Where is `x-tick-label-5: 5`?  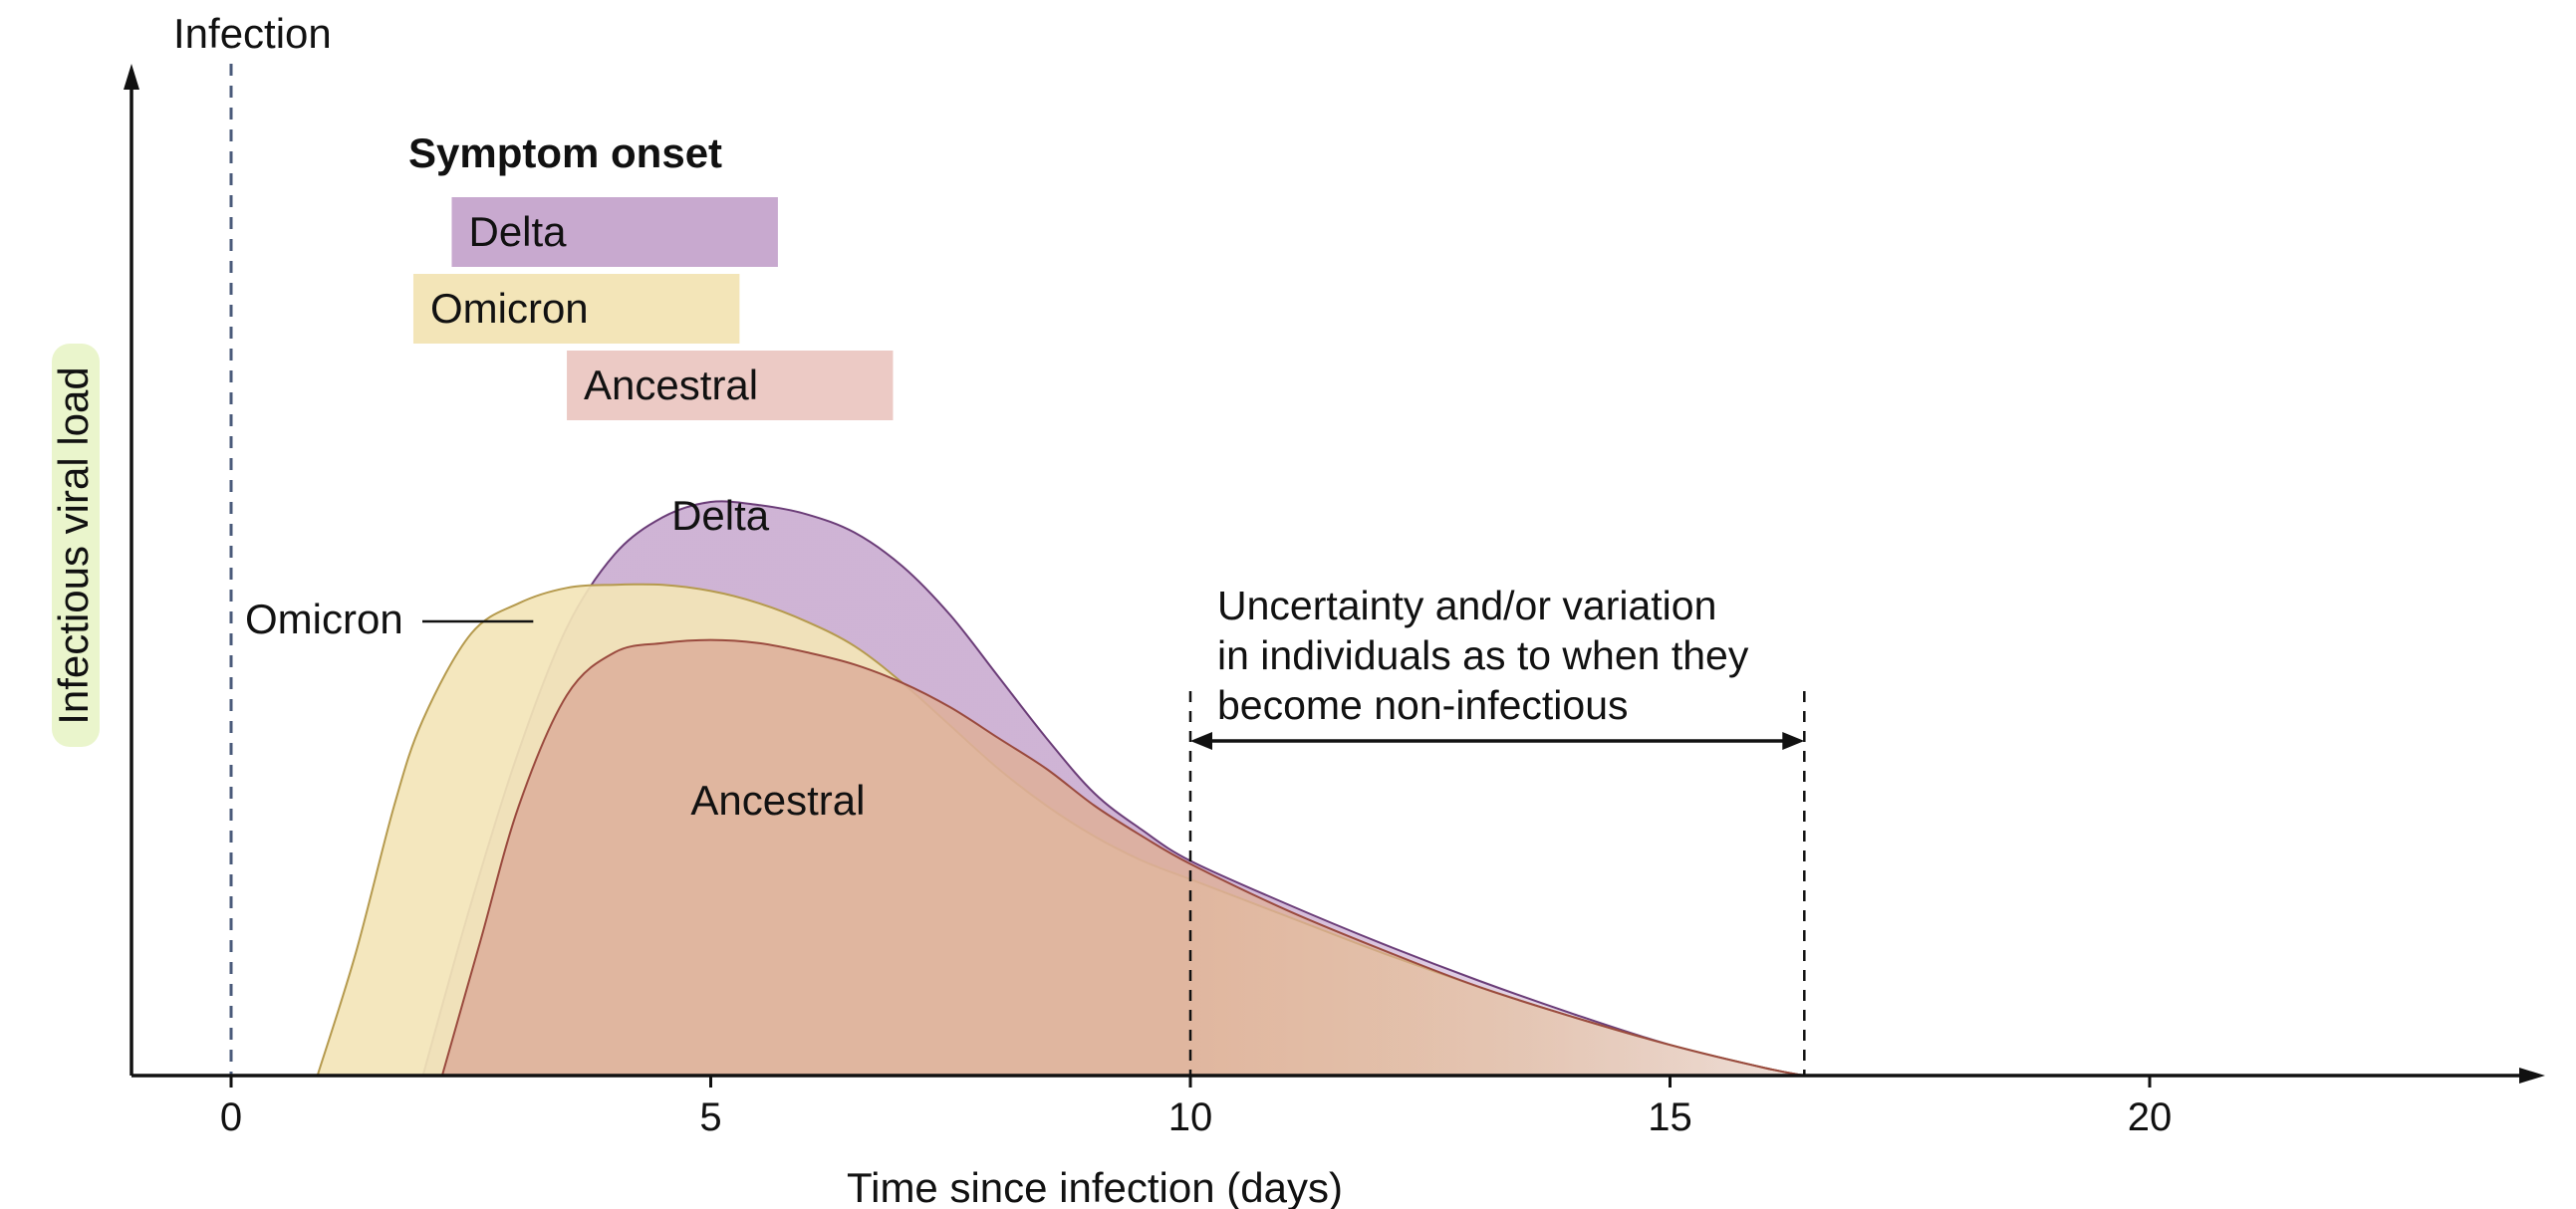
x-tick-label-5: 5 is located at coordinates (710, 1117).